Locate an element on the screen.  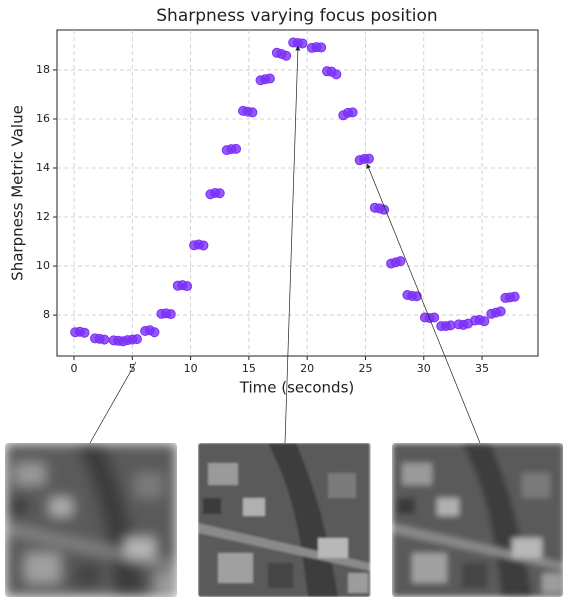
image-blurred-left is located at coordinates (91, 520).